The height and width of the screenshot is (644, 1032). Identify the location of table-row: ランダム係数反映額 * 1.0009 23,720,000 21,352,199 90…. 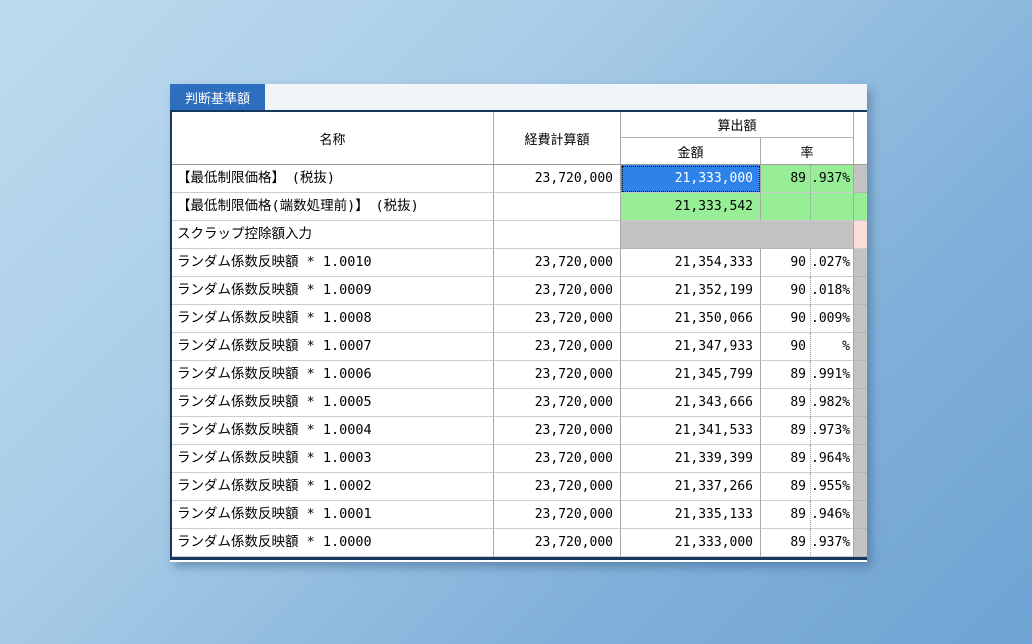
(519, 291).